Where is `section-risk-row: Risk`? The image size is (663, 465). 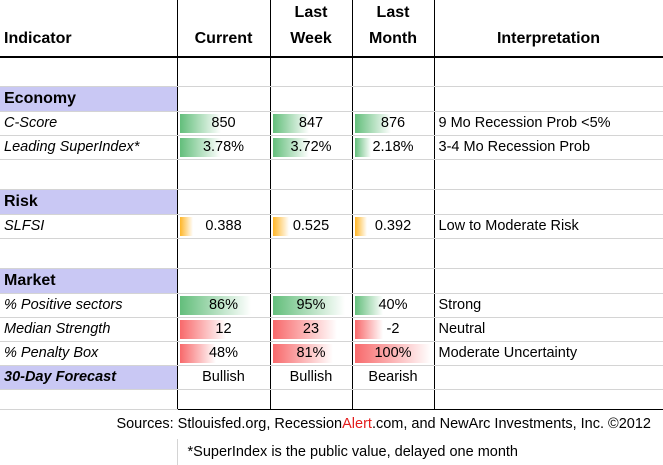 section-risk-row: Risk is located at coordinates (331, 202).